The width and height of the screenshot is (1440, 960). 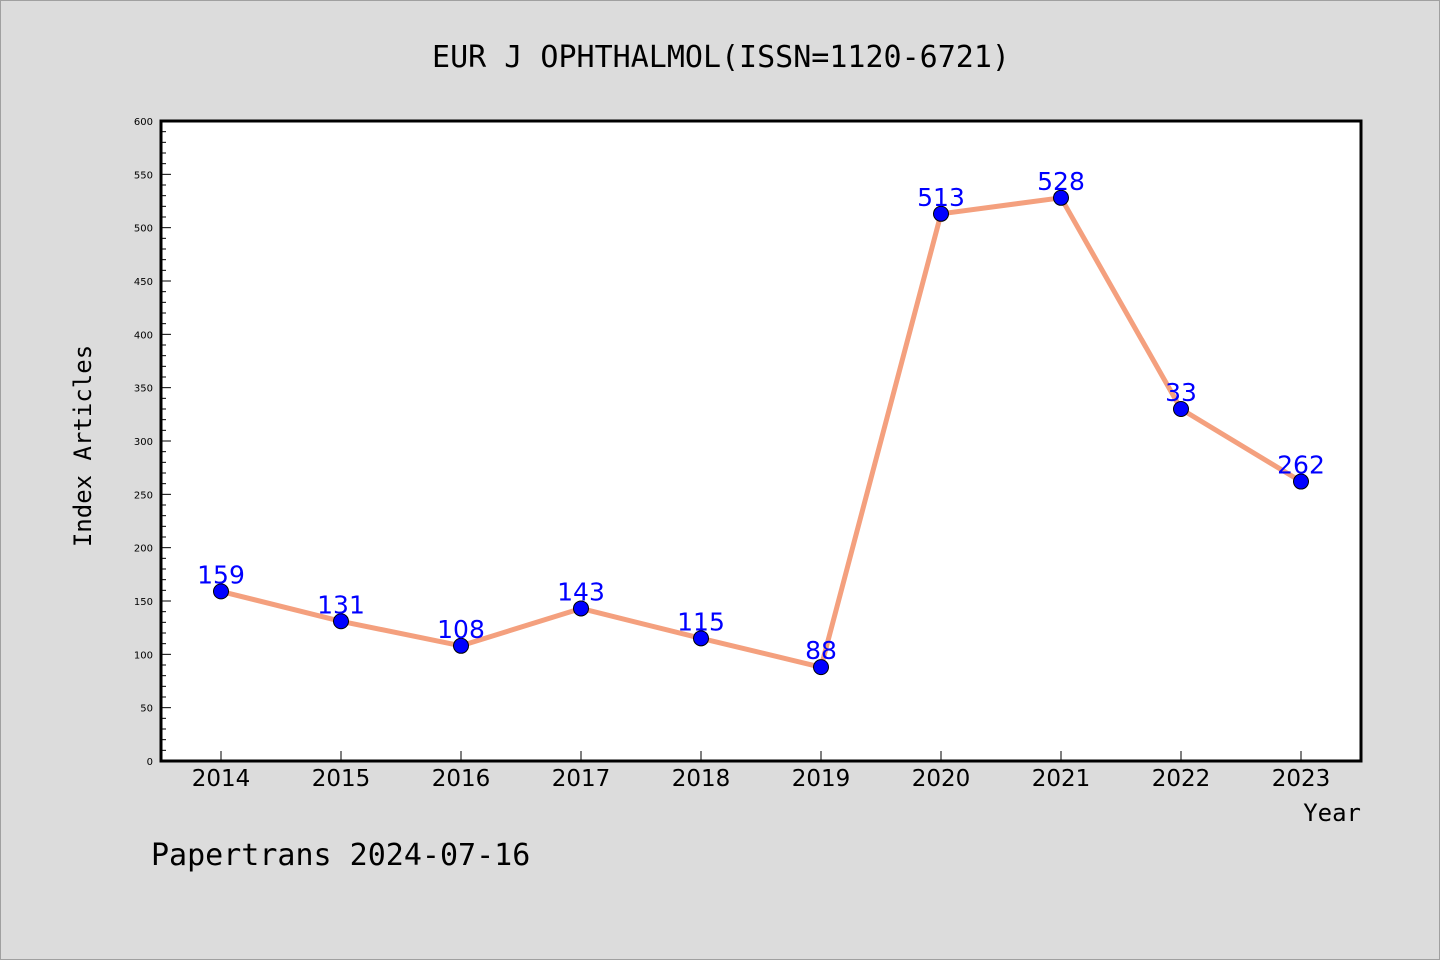 What do you see at coordinates (146, 709) in the screenshot?
I see `y-tick-label: 50` at bounding box center [146, 709].